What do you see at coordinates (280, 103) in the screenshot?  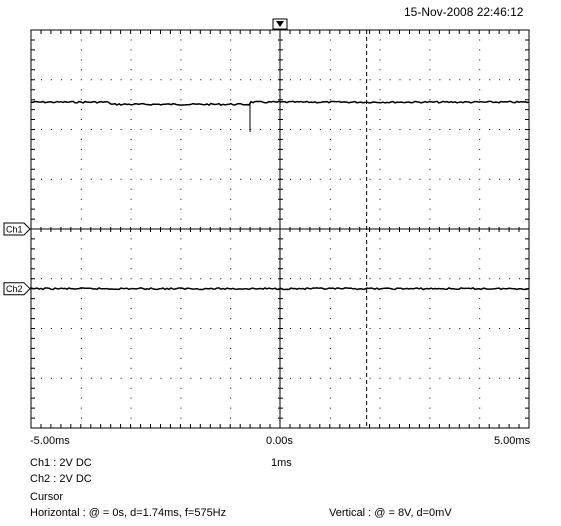 I see `trace-ch1` at bounding box center [280, 103].